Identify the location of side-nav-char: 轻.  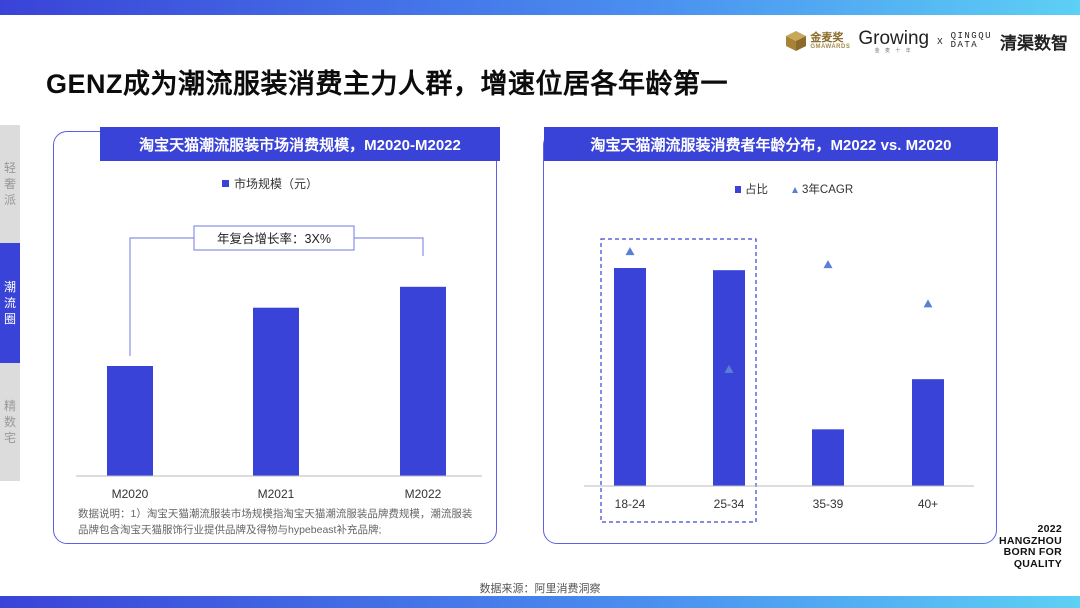
(9, 168).